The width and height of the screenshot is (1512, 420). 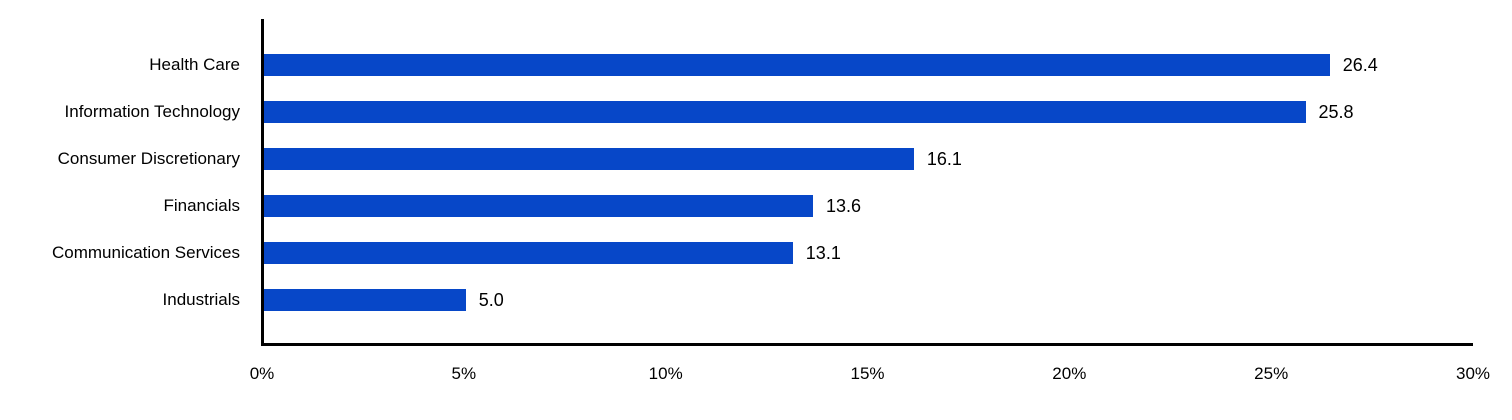 I want to click on x-tick-label: 30%, so click(x=1473, y=373).